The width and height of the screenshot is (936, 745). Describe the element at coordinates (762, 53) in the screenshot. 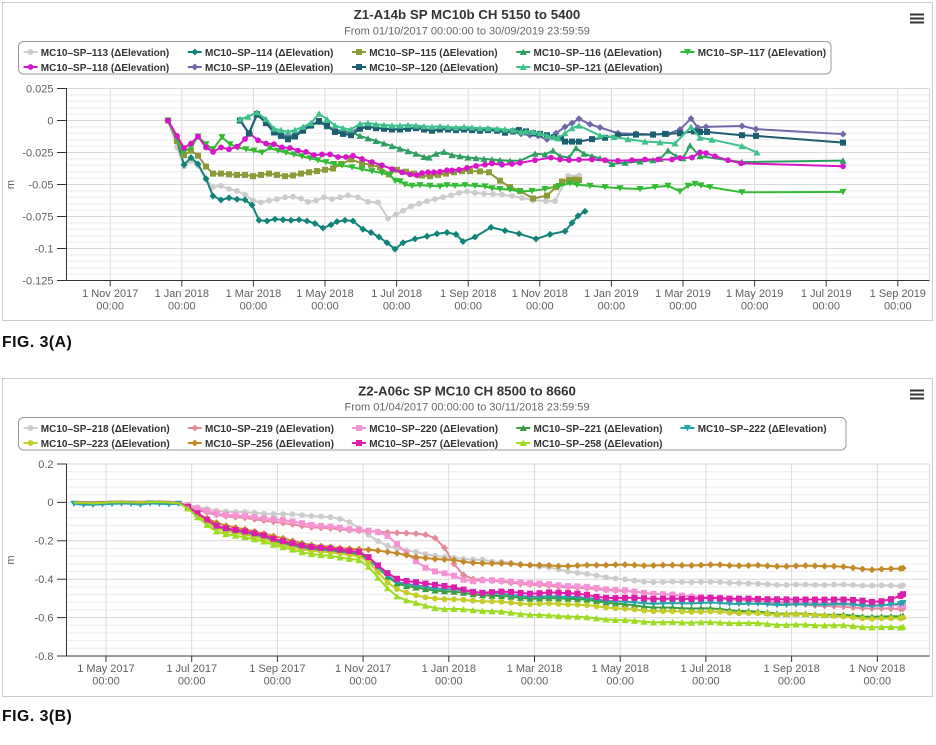

I see `svg-text: MC10–SP–117 (ΔElevation)` at that location.